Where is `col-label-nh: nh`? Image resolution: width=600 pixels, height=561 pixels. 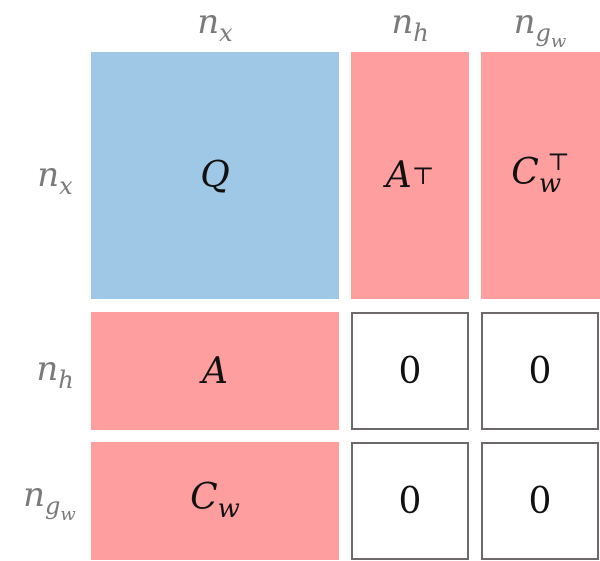 col-label-nh: nh is located at coordinates (410, 24).